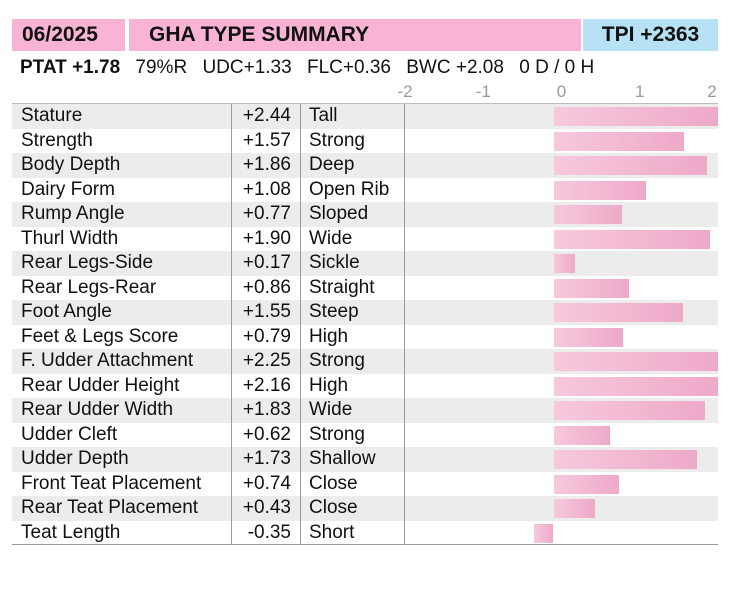 The height and width of the screenshot is (594, 754). Describe the element at coordinates (97, 409) in the screenshot. I see `trait-name: Rear Udder Width` at that location.